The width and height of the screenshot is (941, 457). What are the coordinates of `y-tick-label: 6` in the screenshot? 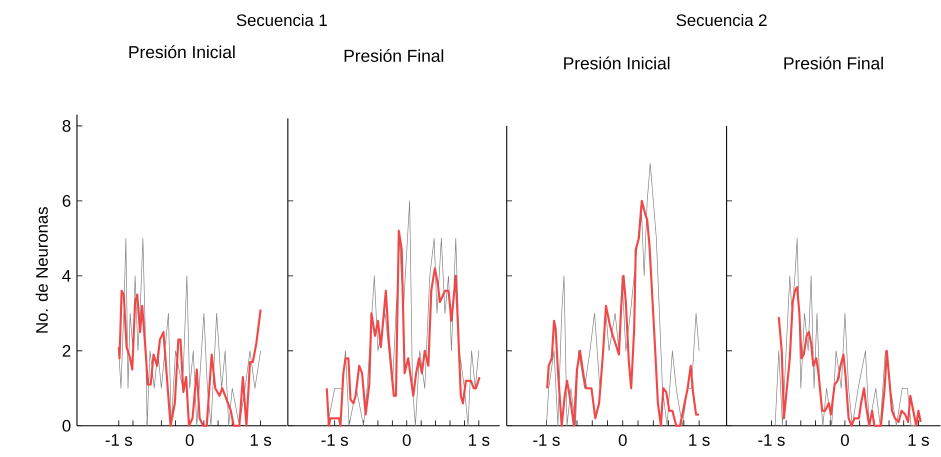 It's located at (66, 201).